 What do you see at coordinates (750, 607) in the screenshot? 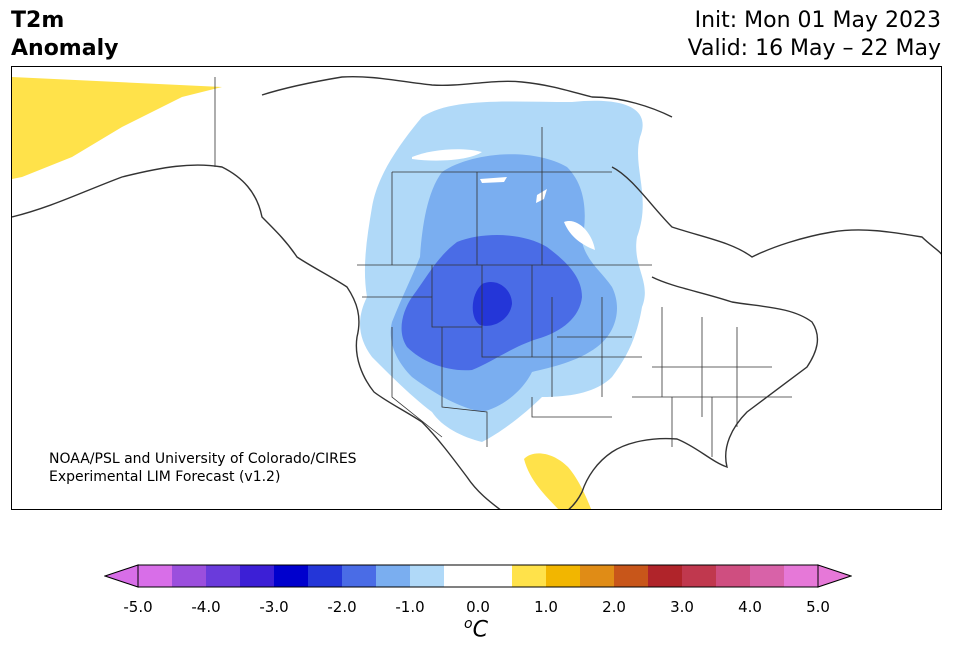
I see `colorbar-tick-label: 4.0` at bounding box center [750, 607].